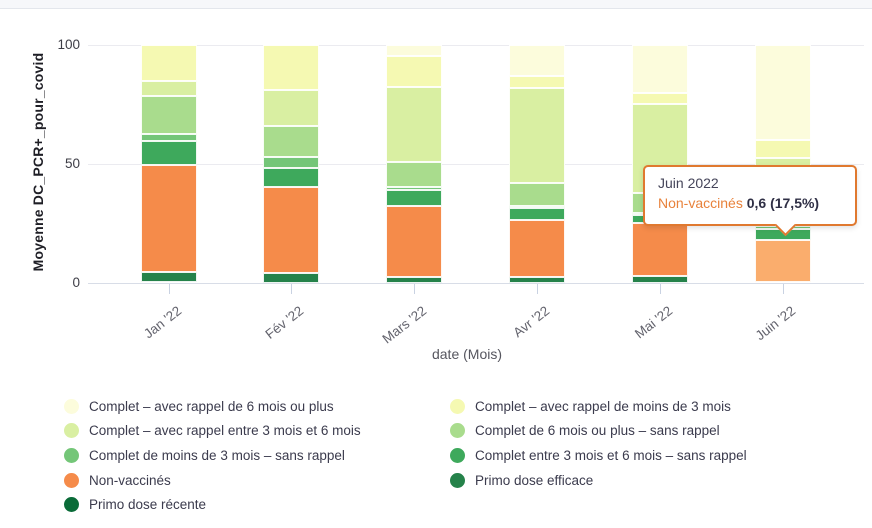 This screenshot has width=872, height=528. I want to click on tooltip-series-label: Non-vaccinés, so click(700, 203).